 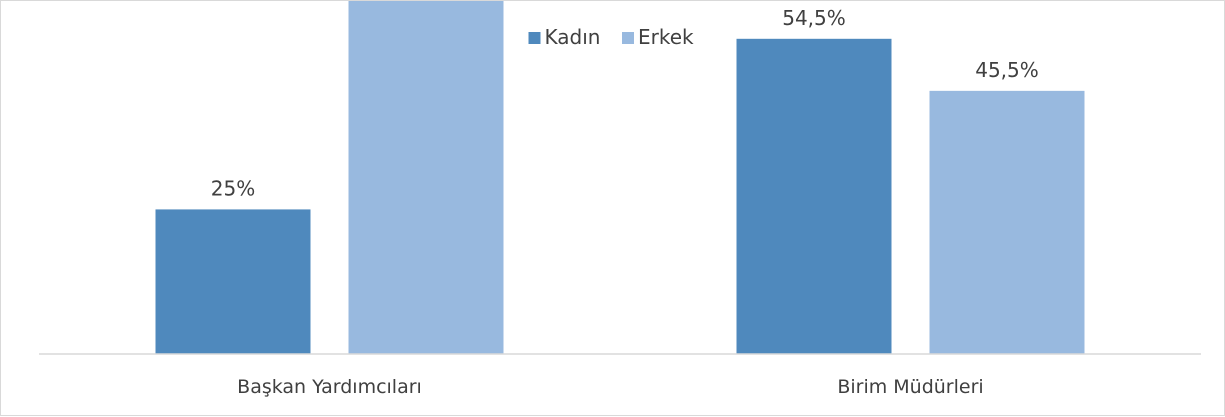 What do you see at coordinates (233, 281) in the screenshot?
I see `bar-kadın-0` at bounding box center [233, 281].